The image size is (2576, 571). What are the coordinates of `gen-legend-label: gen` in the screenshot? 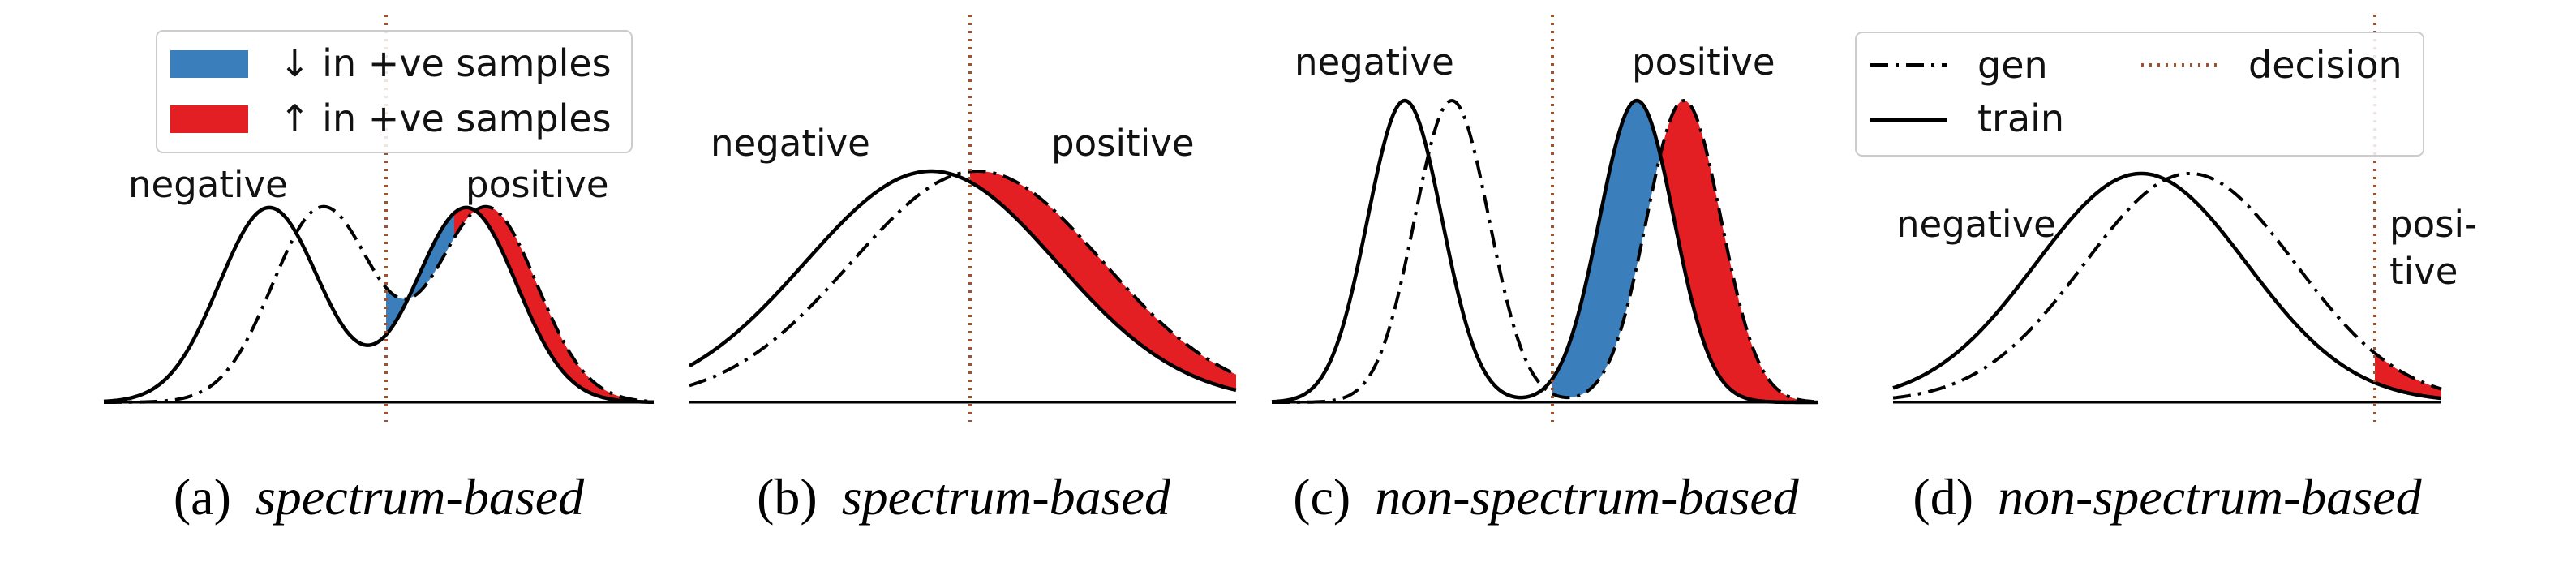 It's located at (2012, 65).